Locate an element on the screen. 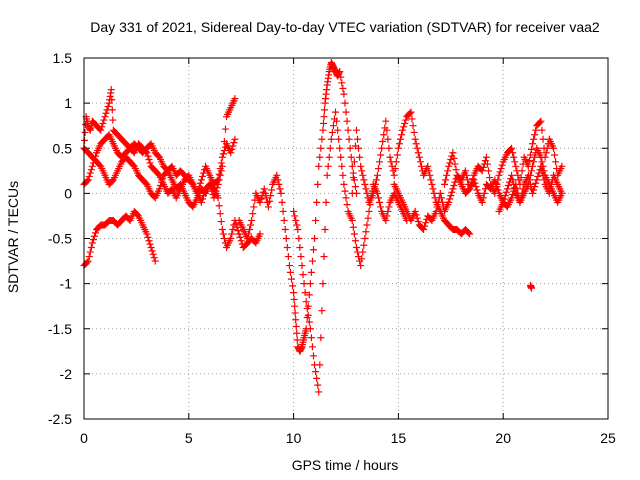  series-track-d is located at coordinates (159, 166).